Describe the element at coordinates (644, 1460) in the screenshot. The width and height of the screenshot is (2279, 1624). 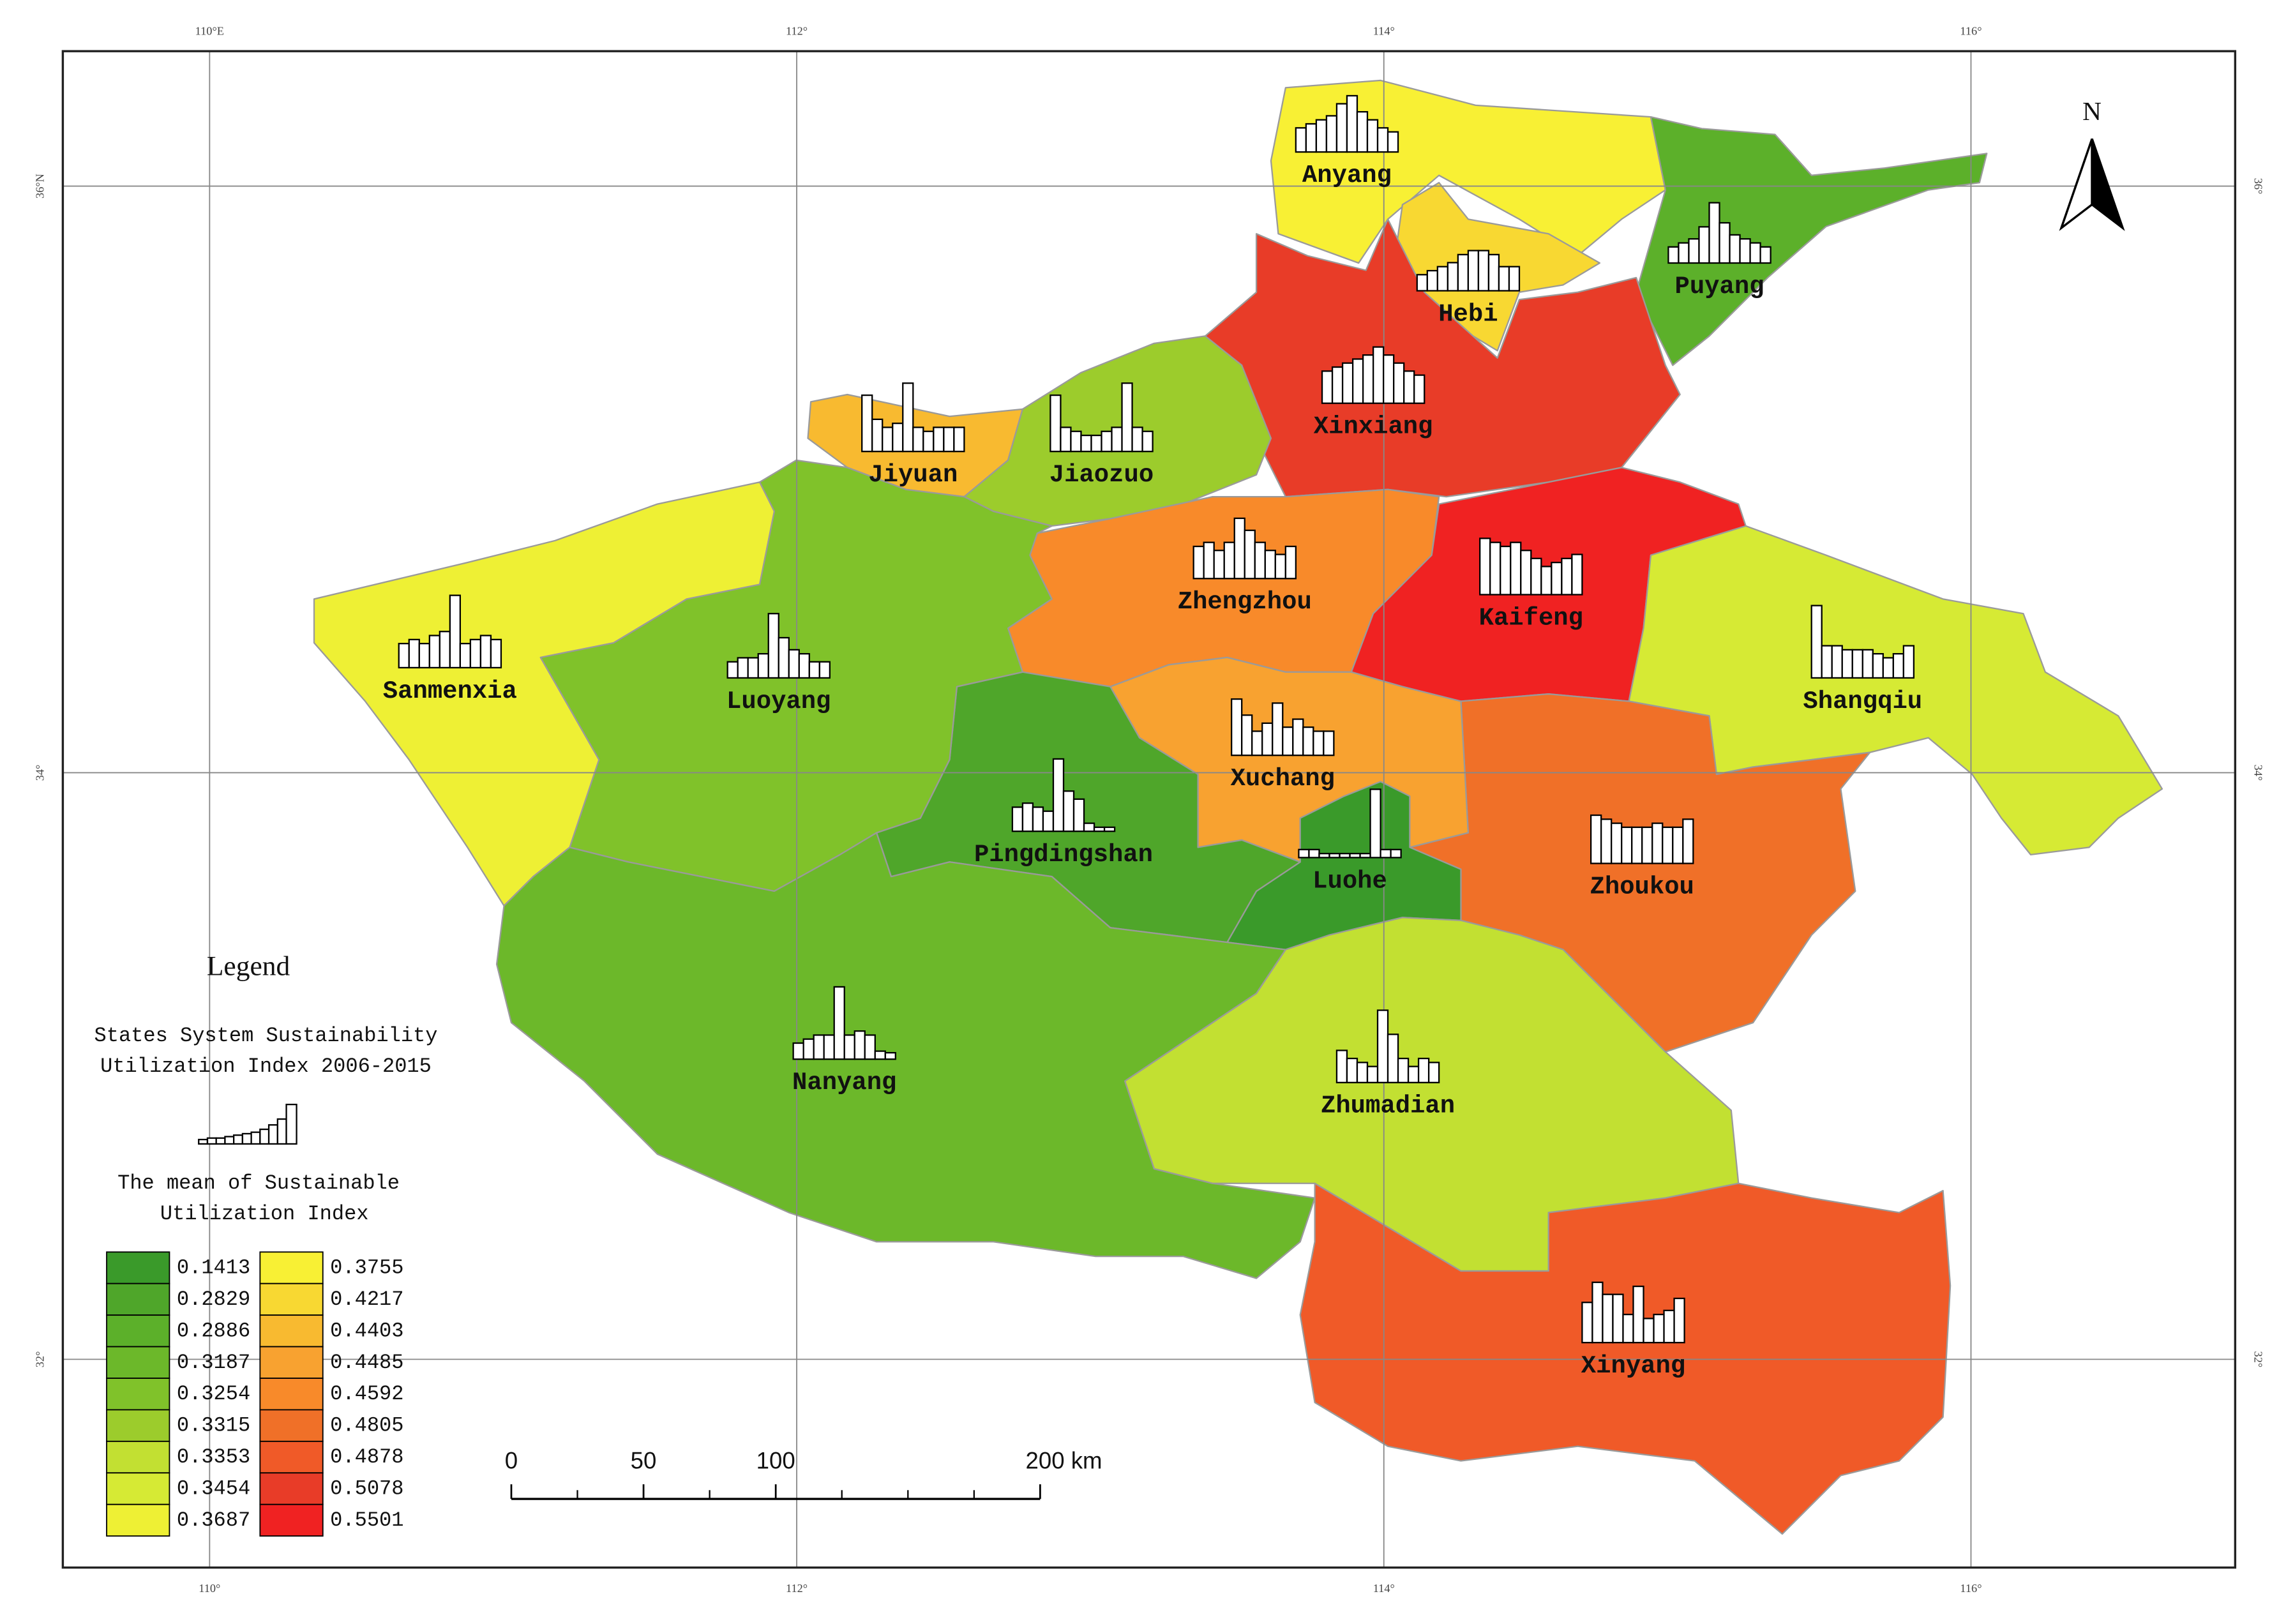
I see `scale-label: 50` at that location.